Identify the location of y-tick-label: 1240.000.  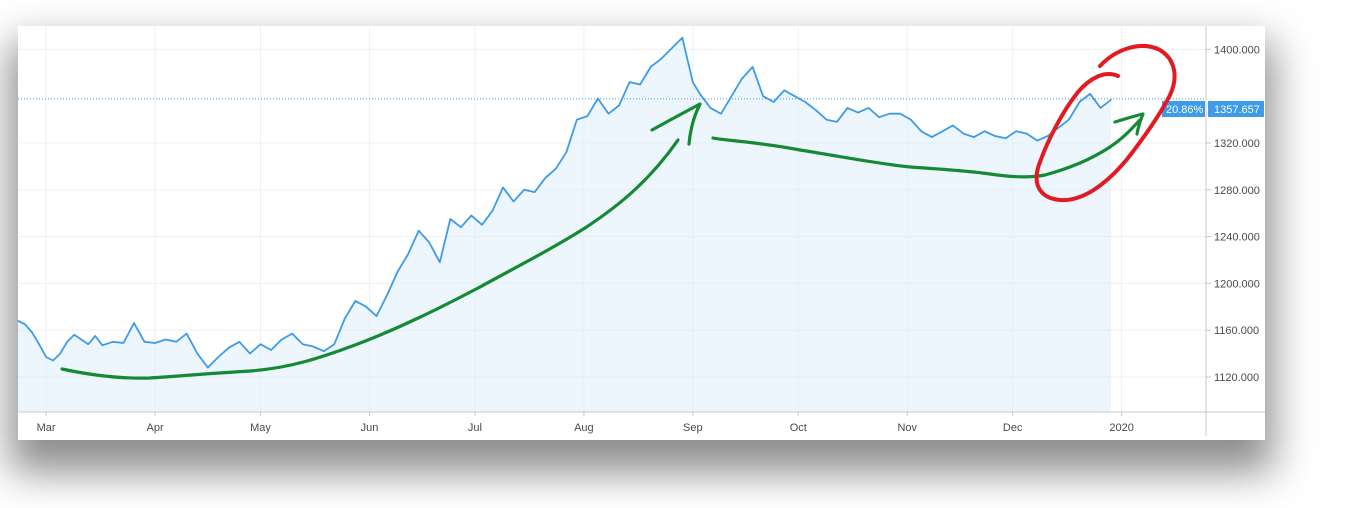
(1237, 238).